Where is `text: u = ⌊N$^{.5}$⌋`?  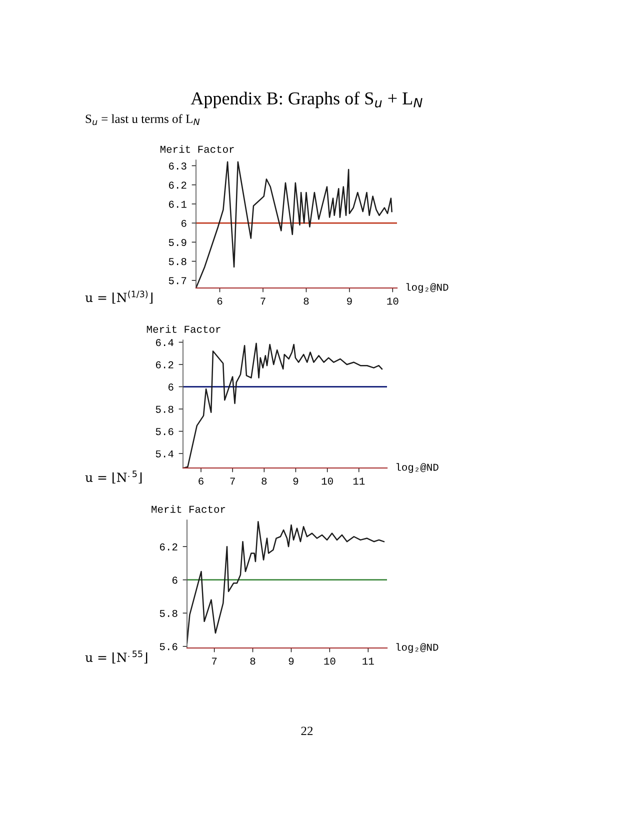
text: u = ⌊N$^{.5}$⌋ is located at coordinates (113, 477).